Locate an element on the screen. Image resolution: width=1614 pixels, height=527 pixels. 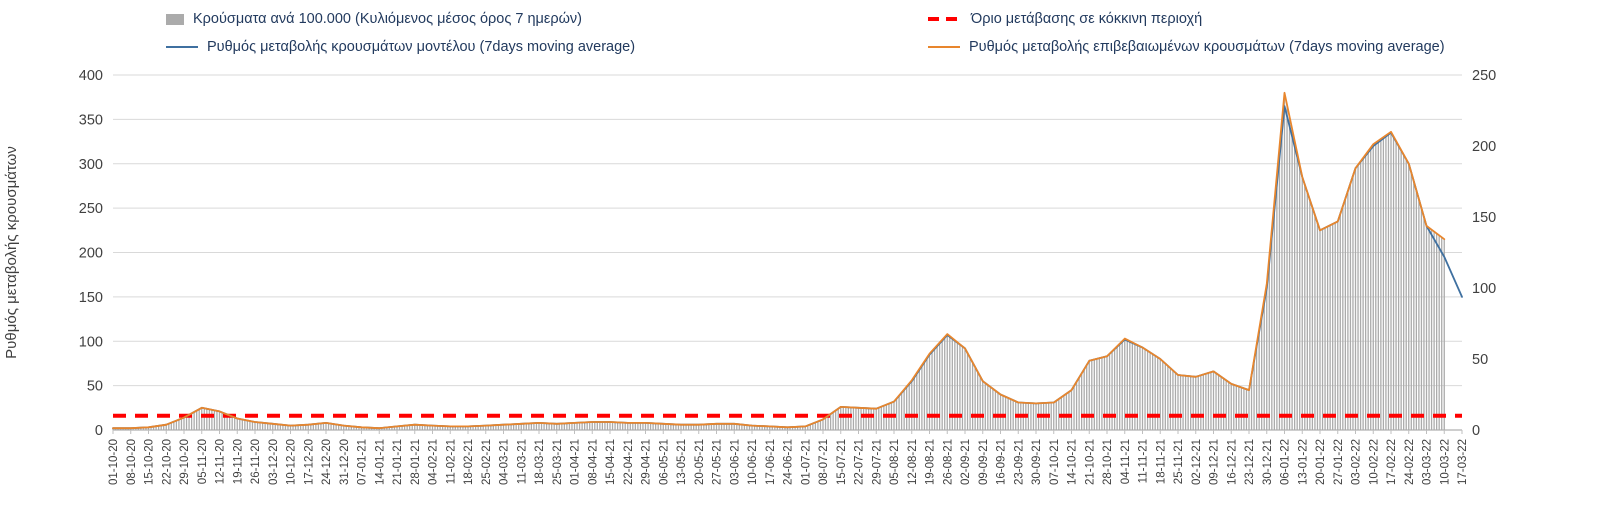
x-tick-label: 13-05-21 is located at coordinates (682, 462).